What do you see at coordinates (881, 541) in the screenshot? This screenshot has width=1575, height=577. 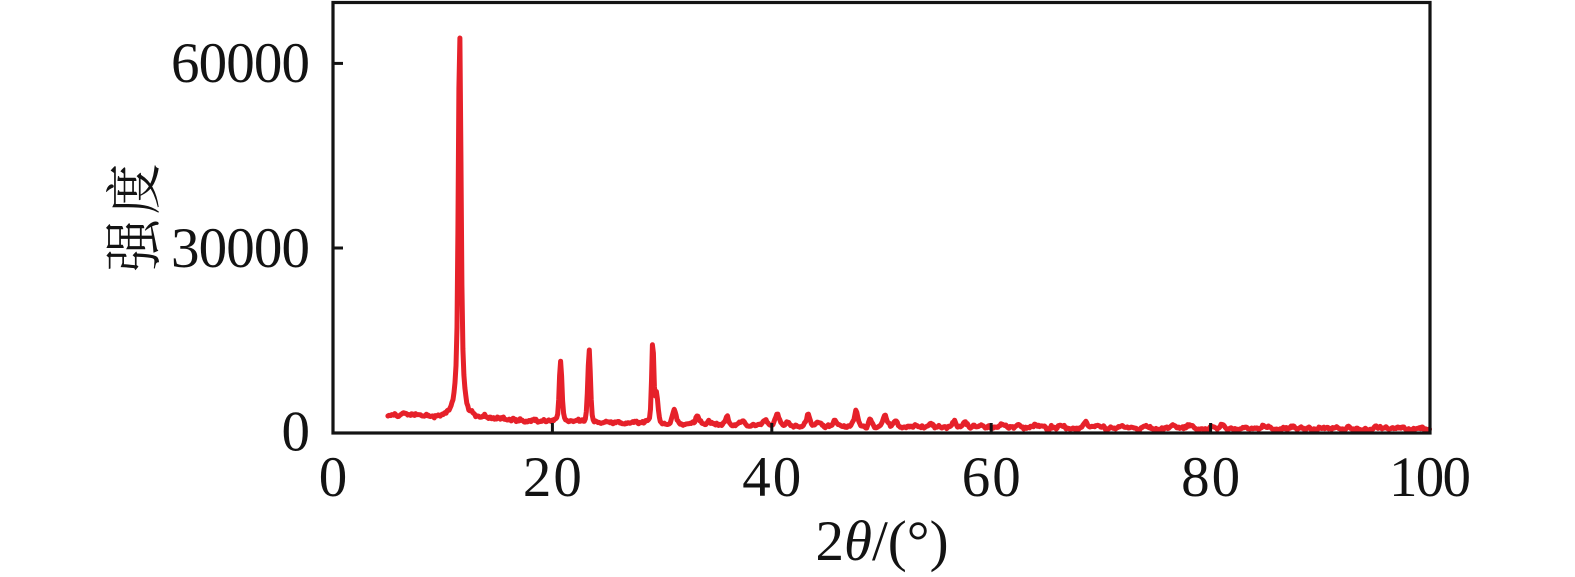 I see `svg-text: 2θ/(°)` at bounding box center [881, 541].